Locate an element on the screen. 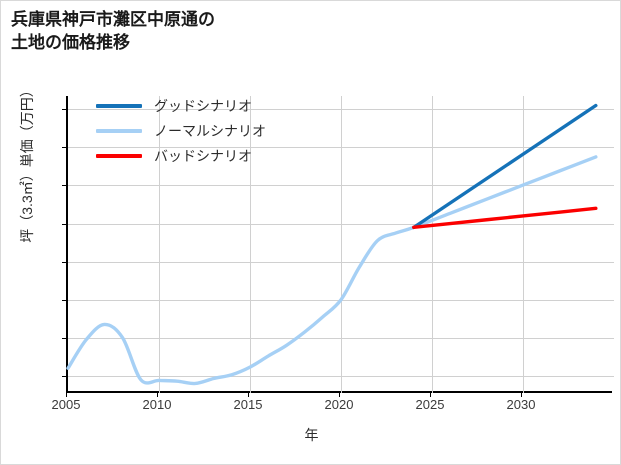 The height and width of the screenshot is (465, 621). legend: グッドシナリオ ノーマルシナリオ バッドシナリオ is located at coordinates (211, 130).